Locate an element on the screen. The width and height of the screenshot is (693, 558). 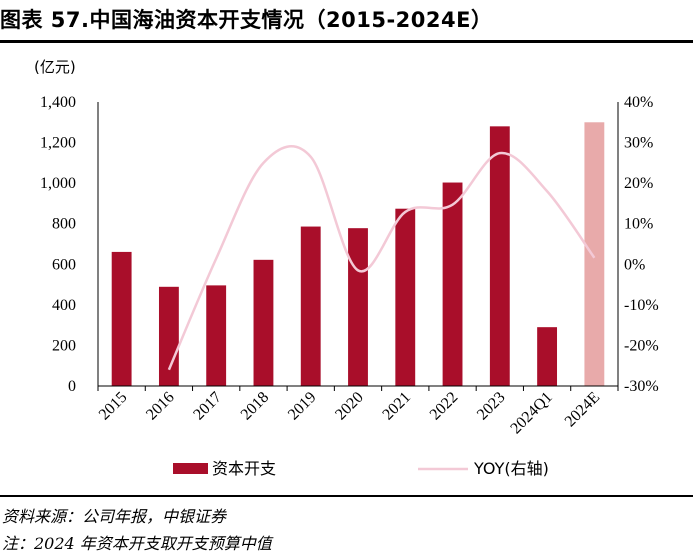
left-tick-label: 800 is located at coordinates (64, 224).